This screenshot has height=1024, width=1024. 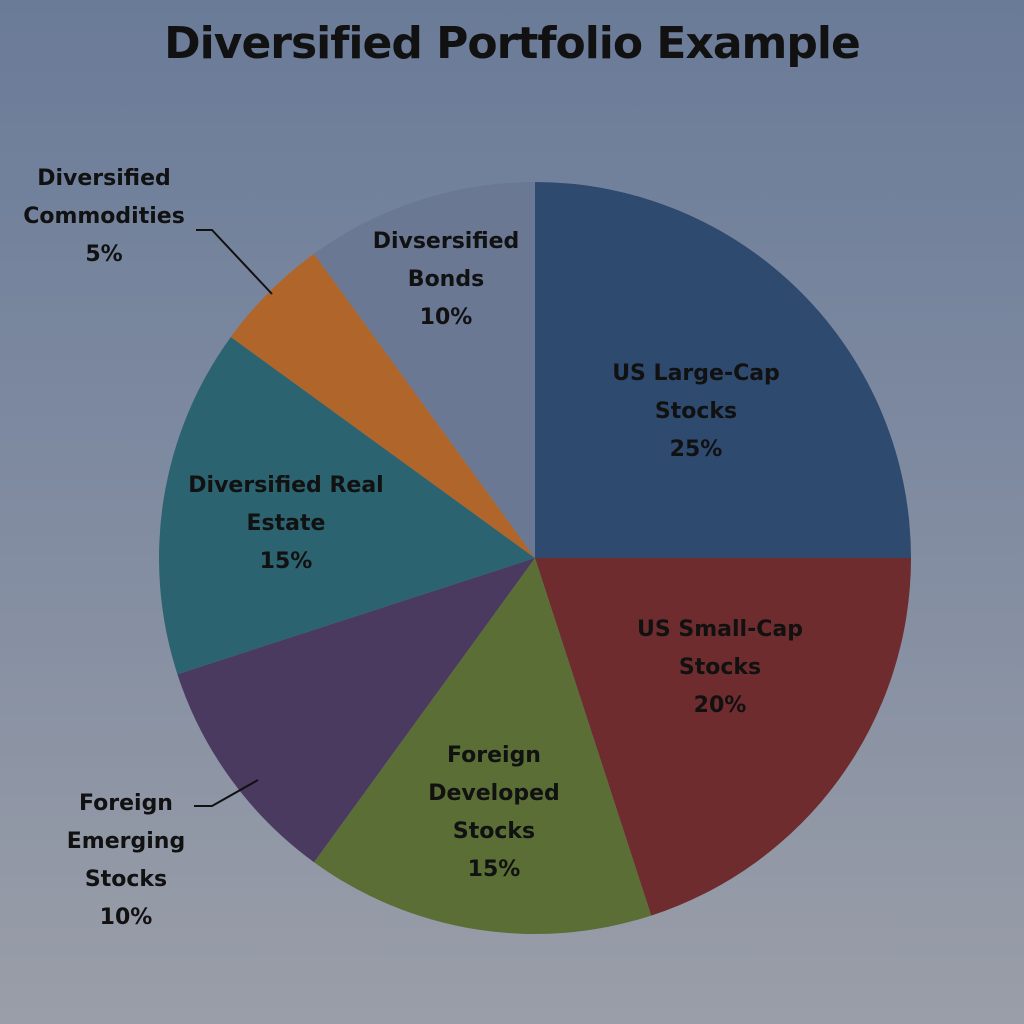 I want to click on slice-percent: 5%, so click(x=103, y=254).